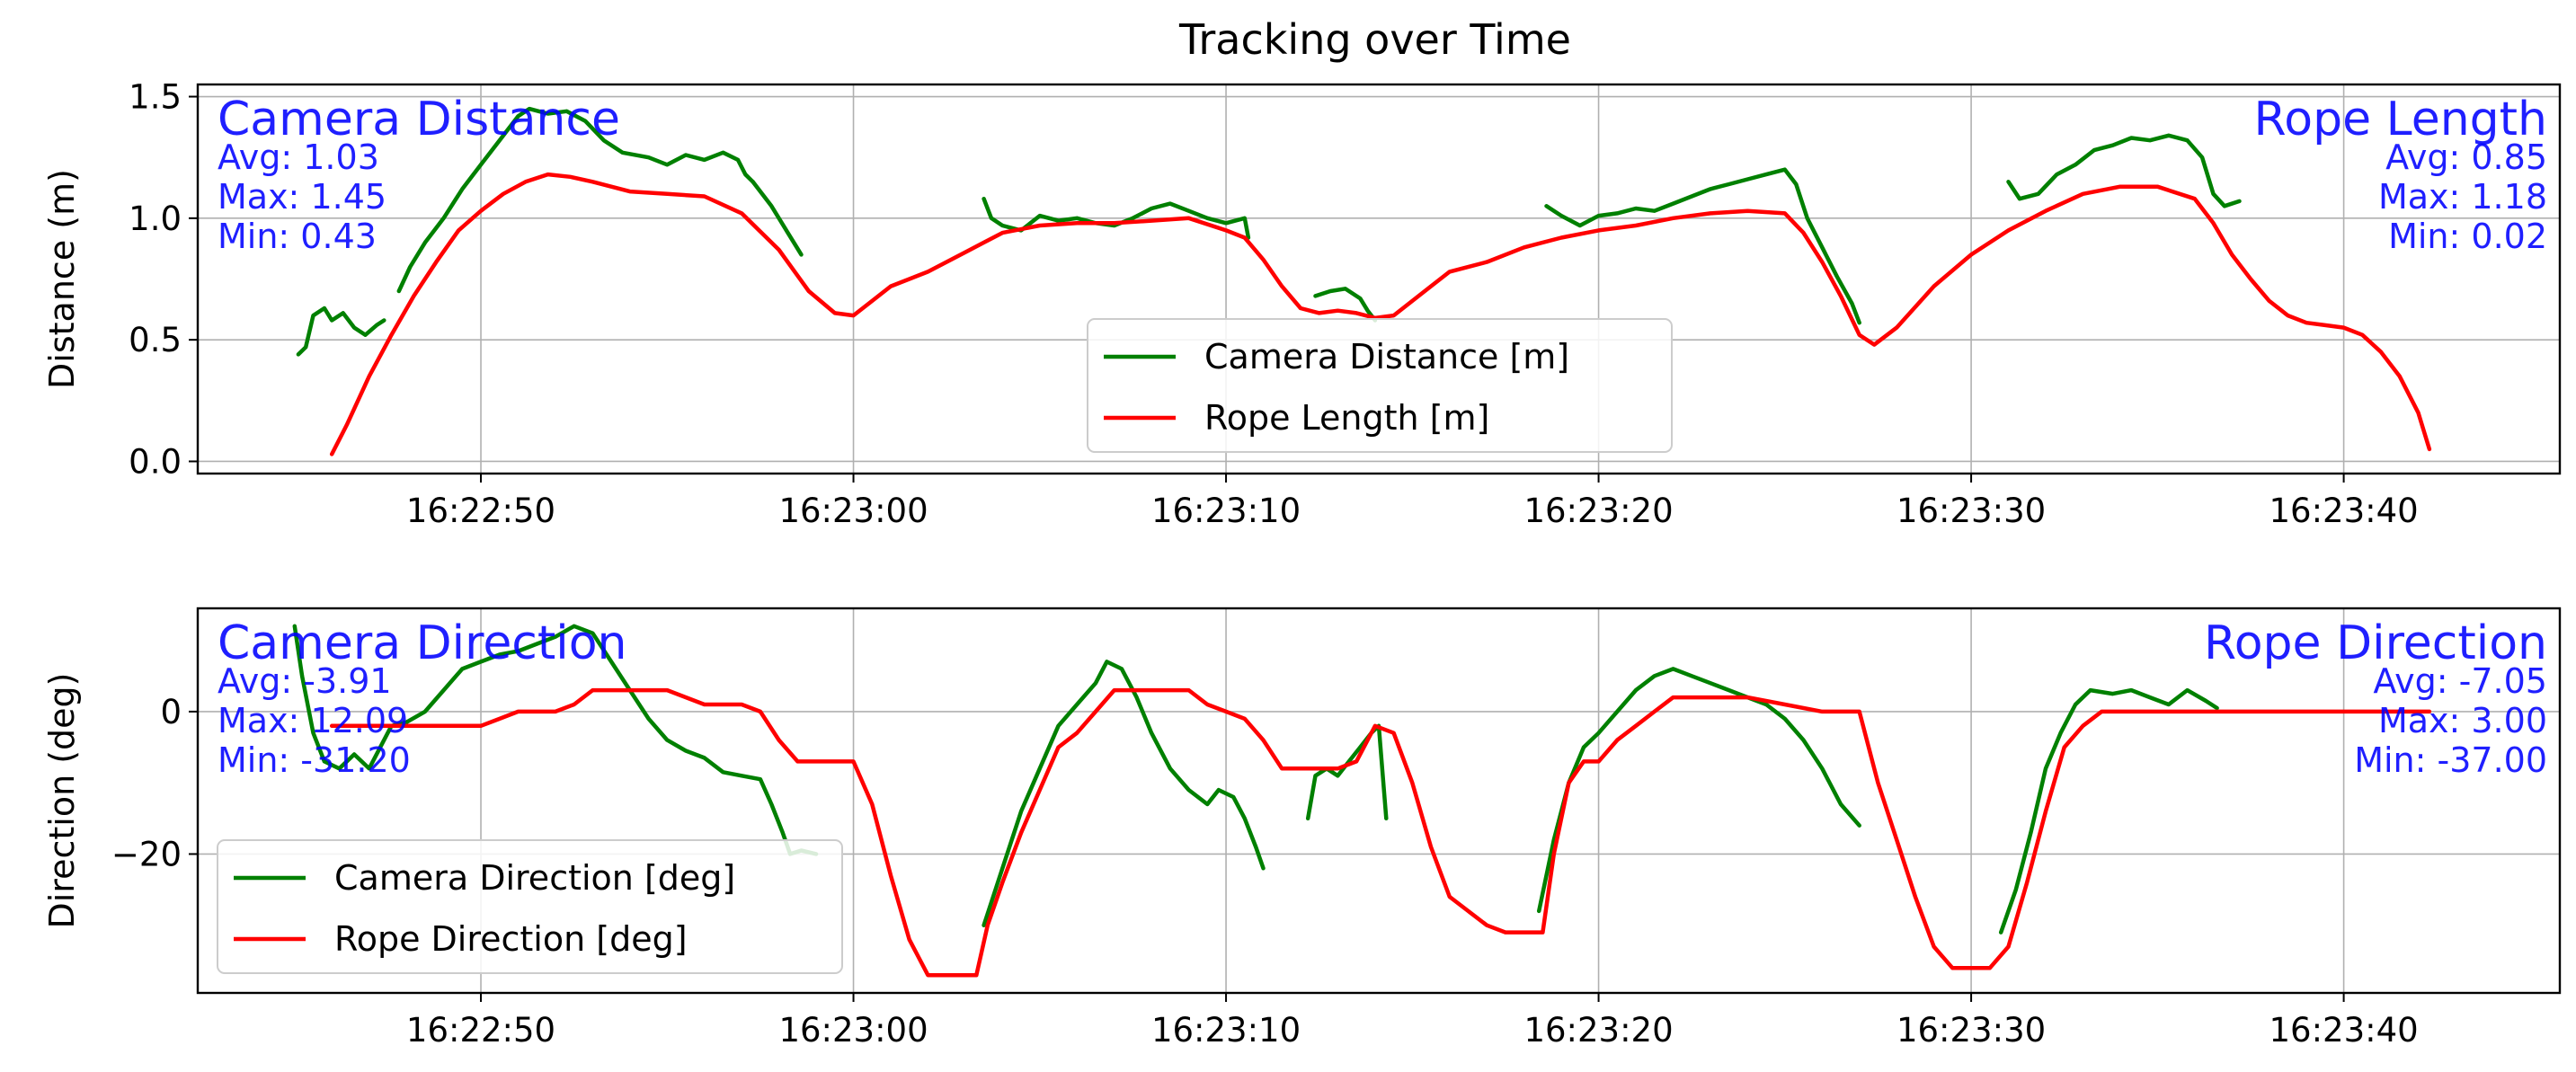  I want to click on distance-right-stats-line-0: Avg: 0.85, so click(2466, 157).